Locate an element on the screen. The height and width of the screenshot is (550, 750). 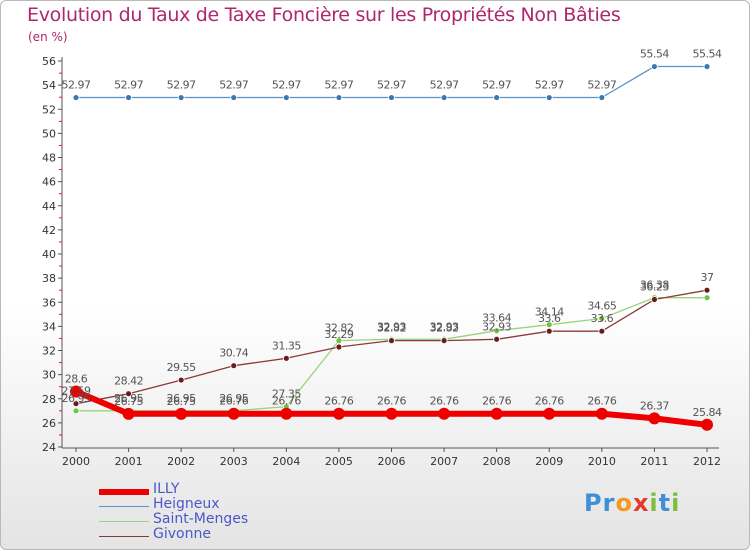
data-label: 26.37 is located at coordinates (654, 405).